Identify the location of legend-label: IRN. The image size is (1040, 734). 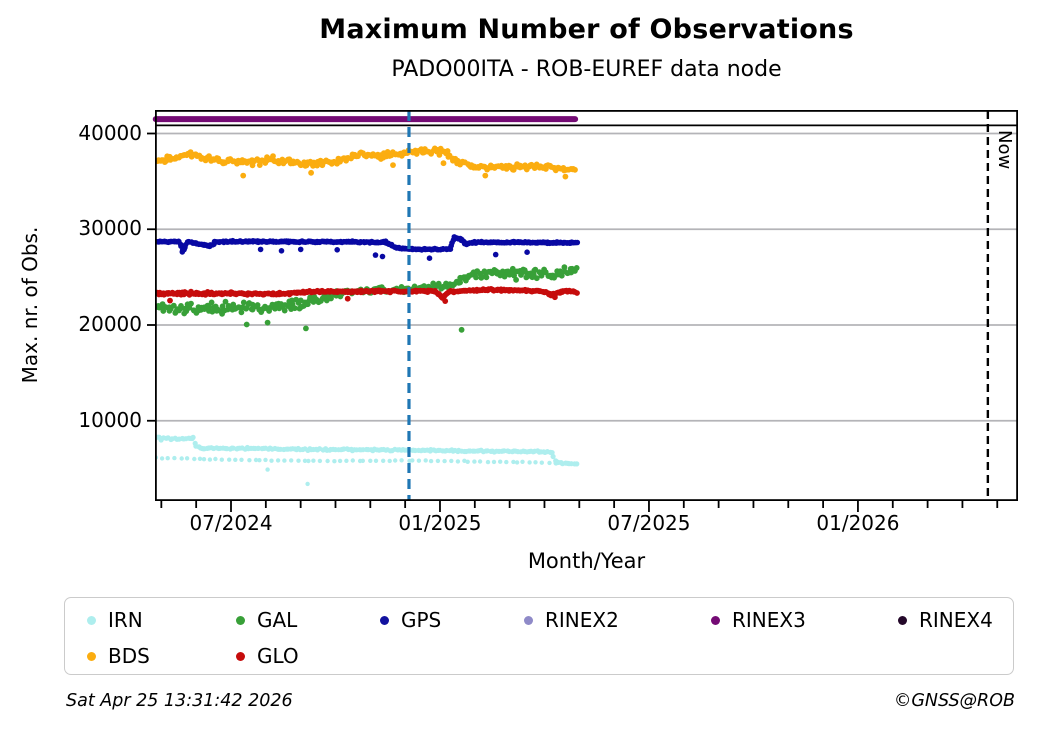
(125, 620).